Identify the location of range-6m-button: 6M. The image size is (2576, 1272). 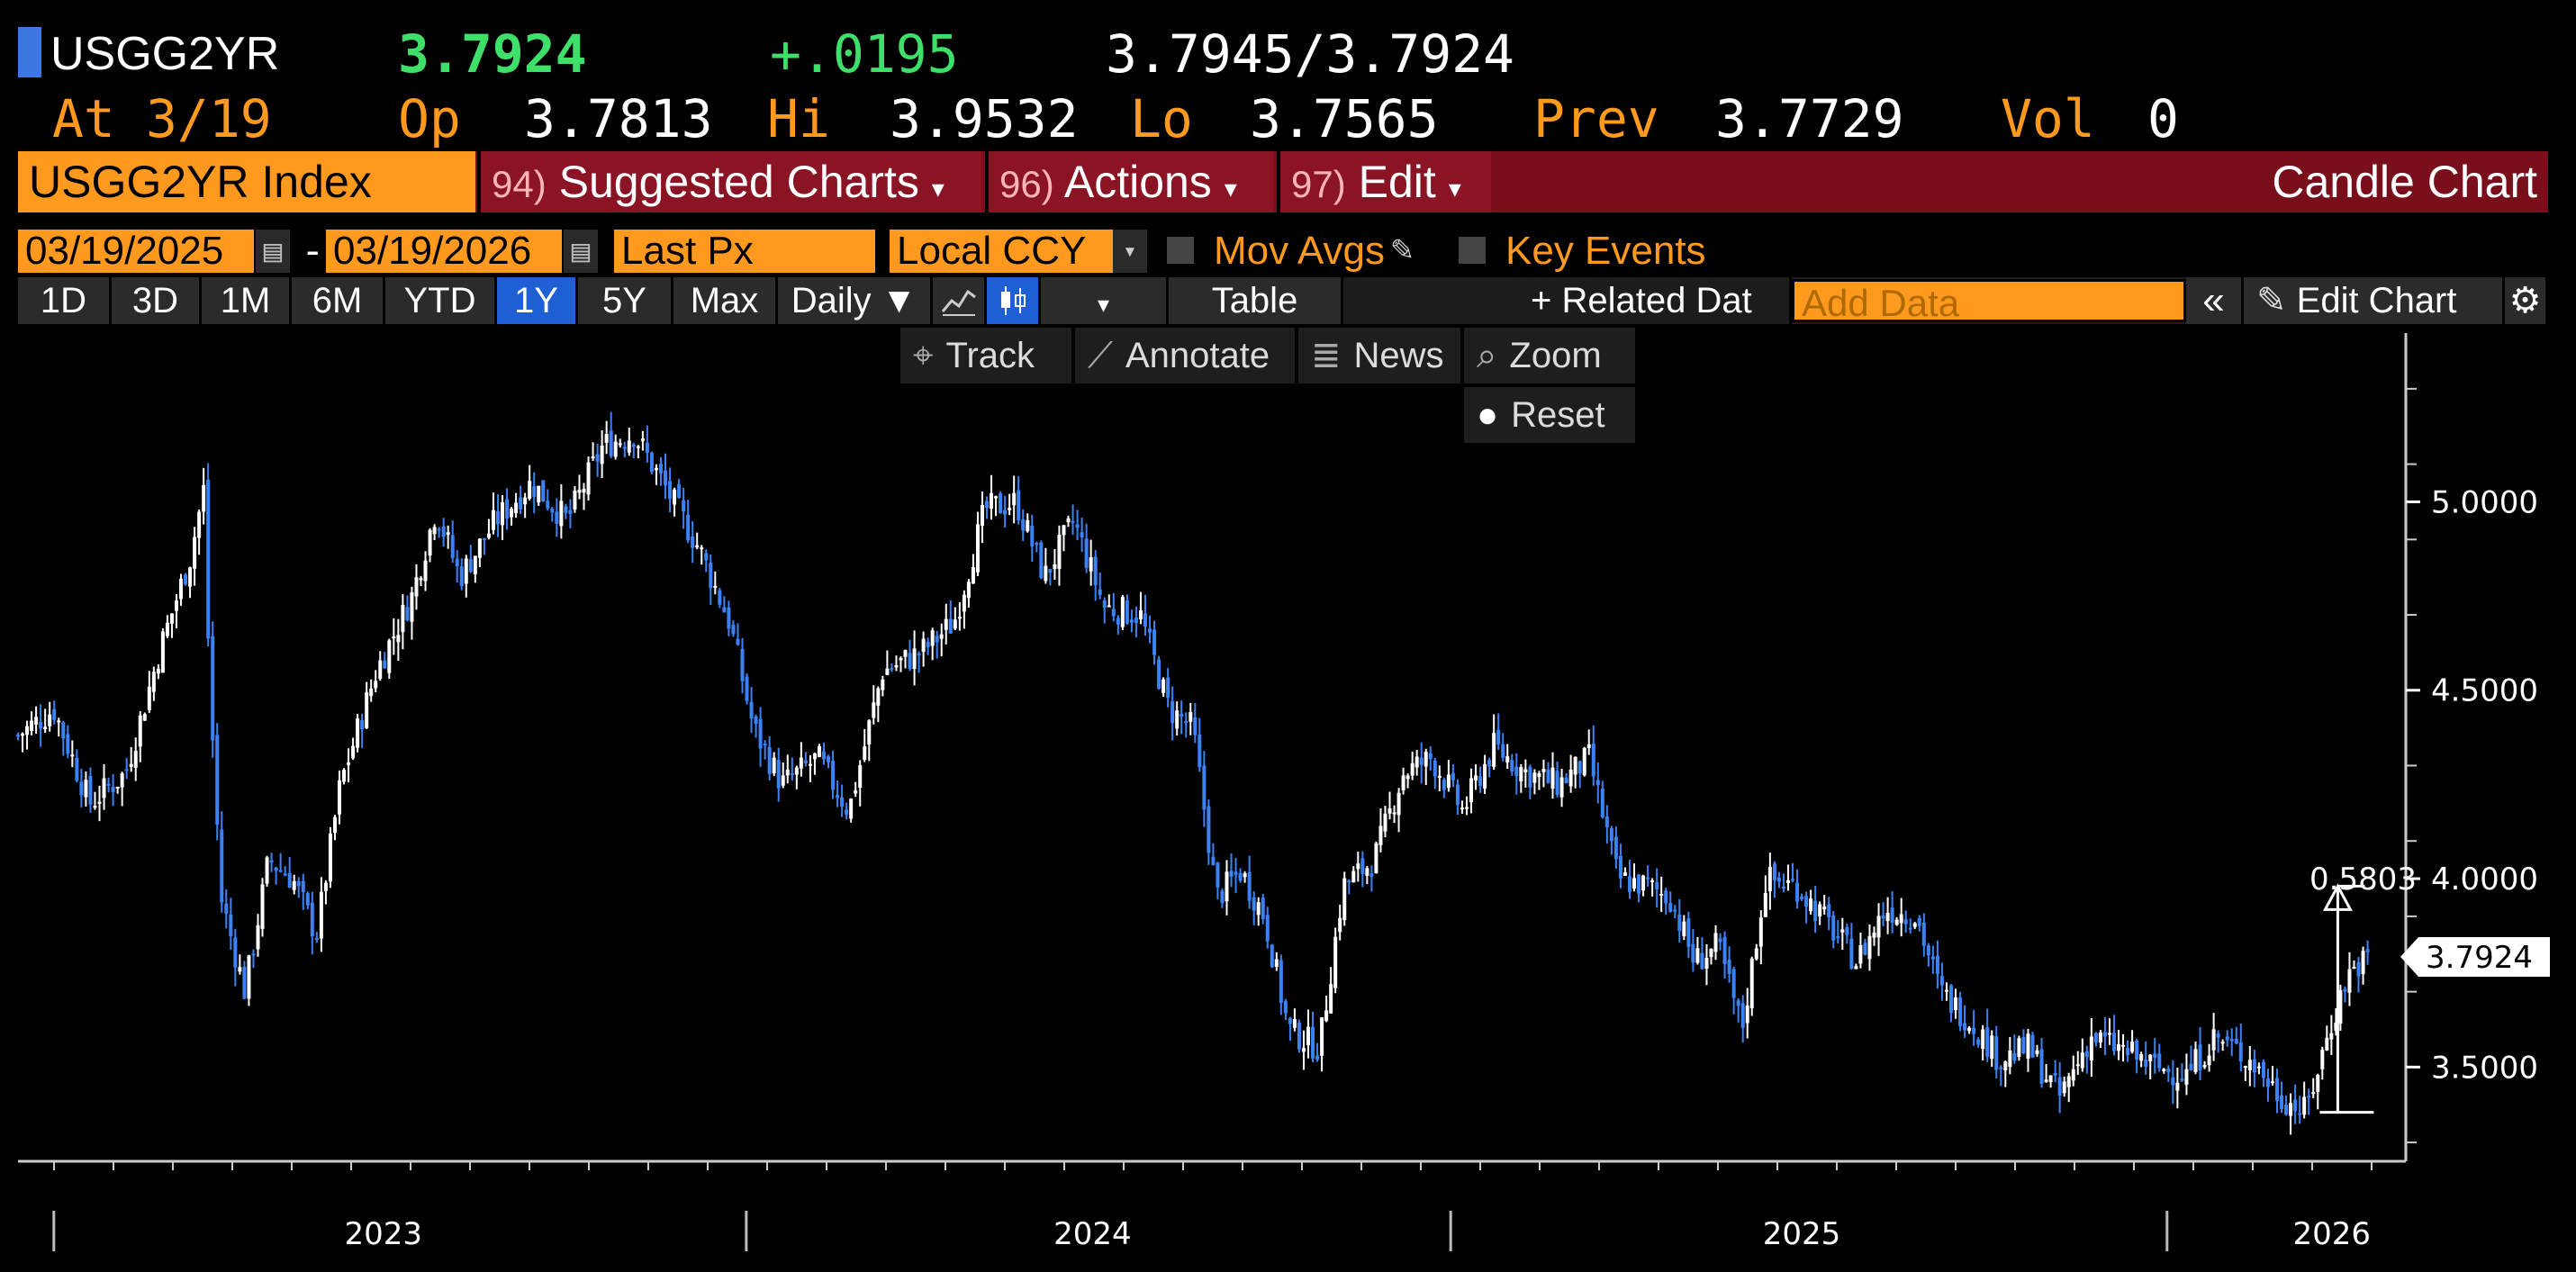
(338, 301).